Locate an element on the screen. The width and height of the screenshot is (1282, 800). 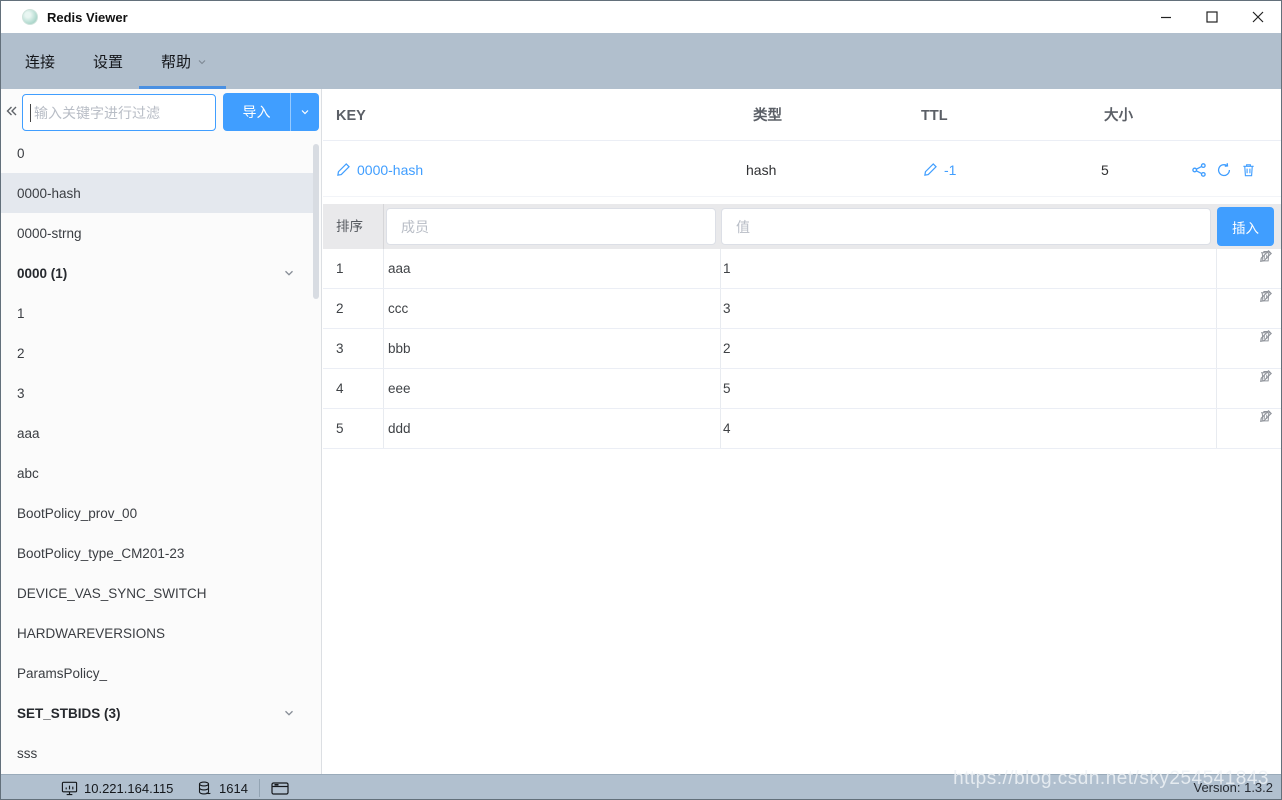
host-address: 10.221.164.115 is located at coordinates (129, 788).